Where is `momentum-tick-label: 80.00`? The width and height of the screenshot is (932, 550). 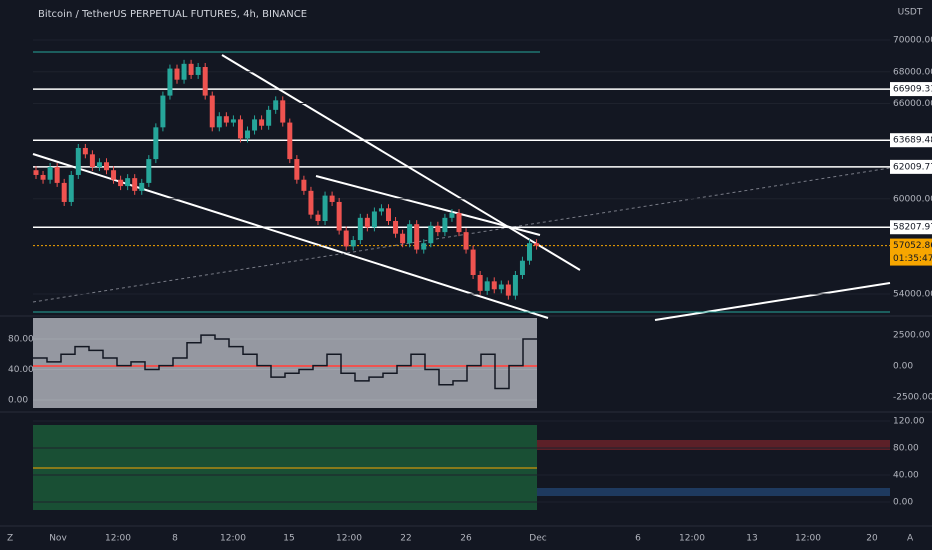 momentum-tick-label: 80.00 is located at coordinates (906, 448).